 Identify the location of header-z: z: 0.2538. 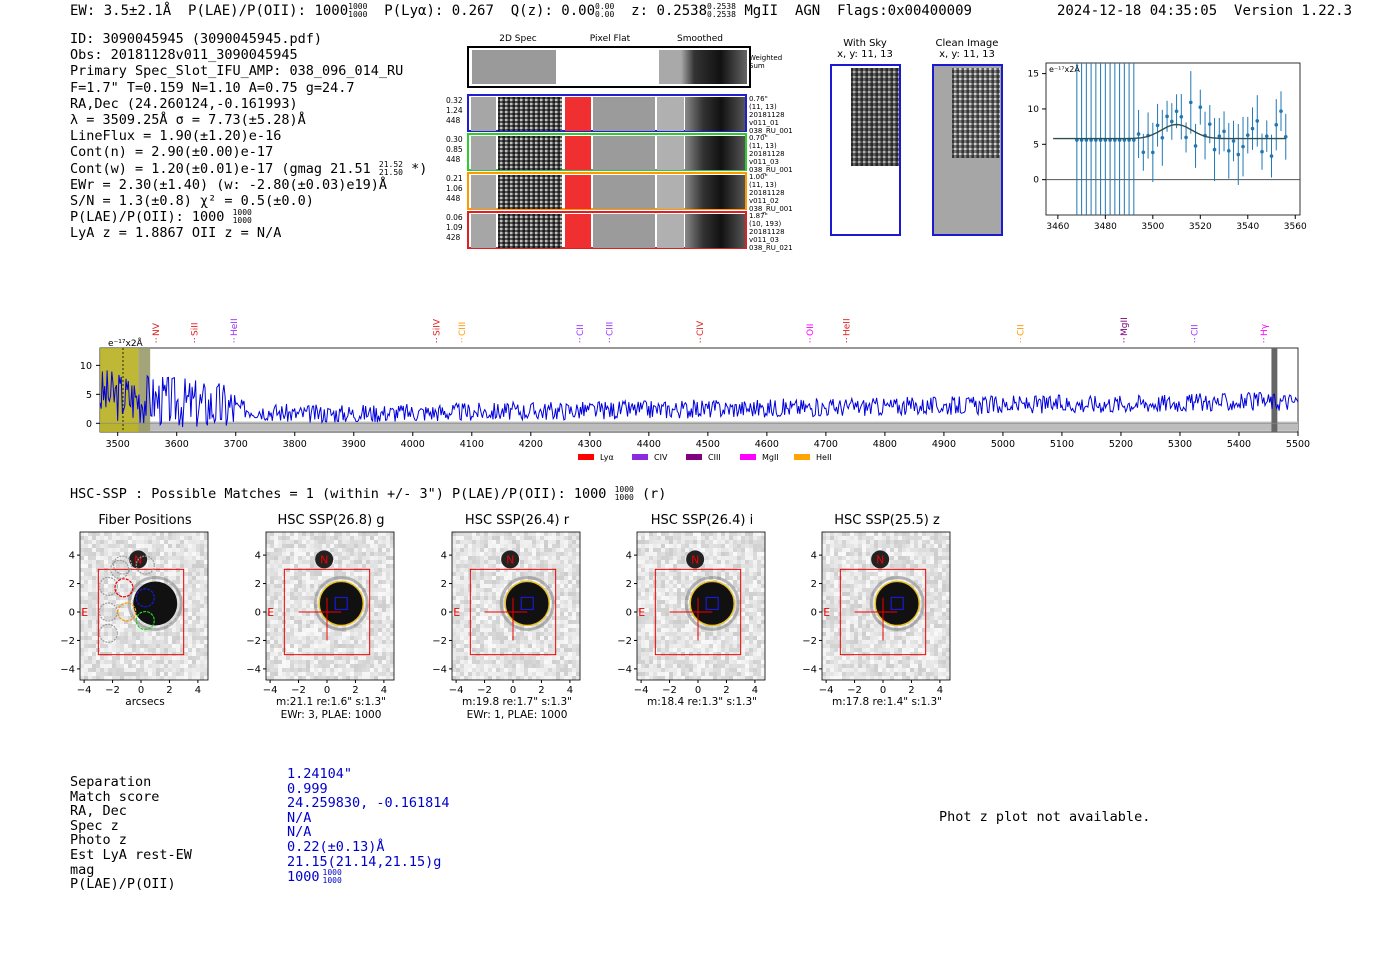
(669, 11).